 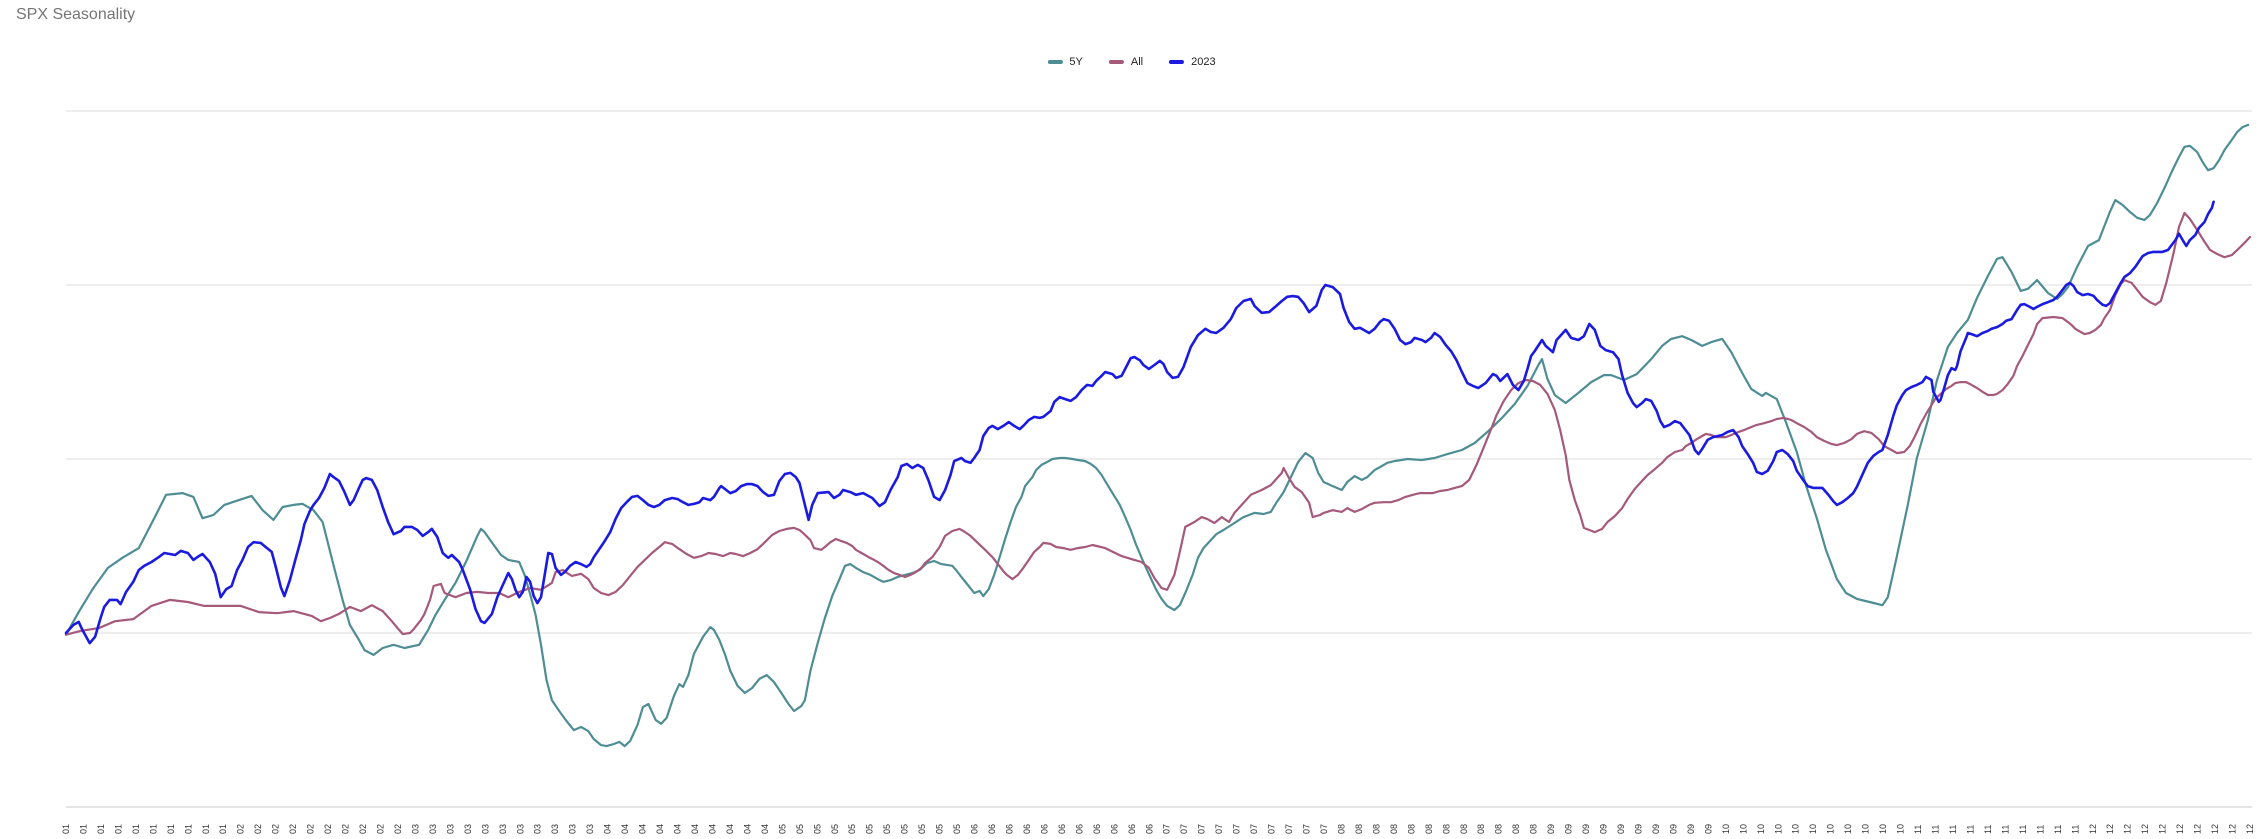 I want to click on legend-swatch-2023-icon, so click(x=1177, y=62).